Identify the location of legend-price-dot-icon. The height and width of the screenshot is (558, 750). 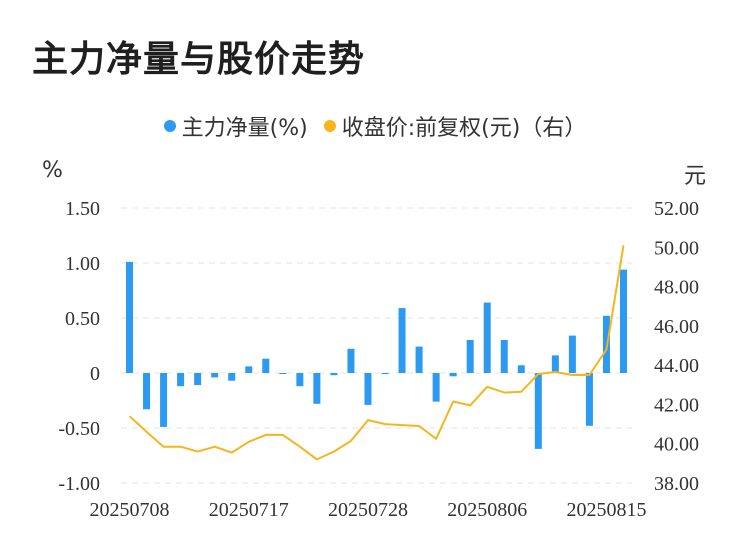
(329, 126).